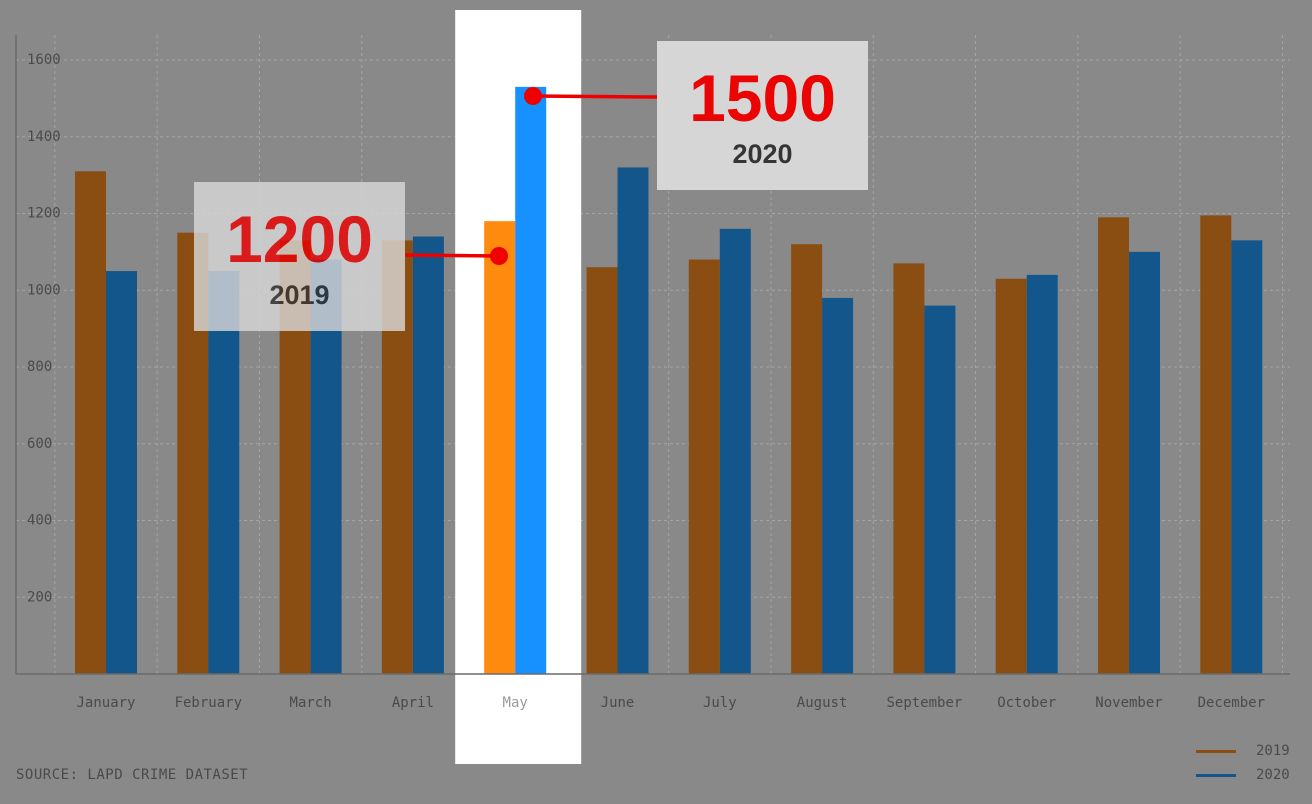  Describe the element at coordinates (39, 444) in the screenshot. I see `y-tick-label: 600` at that location.